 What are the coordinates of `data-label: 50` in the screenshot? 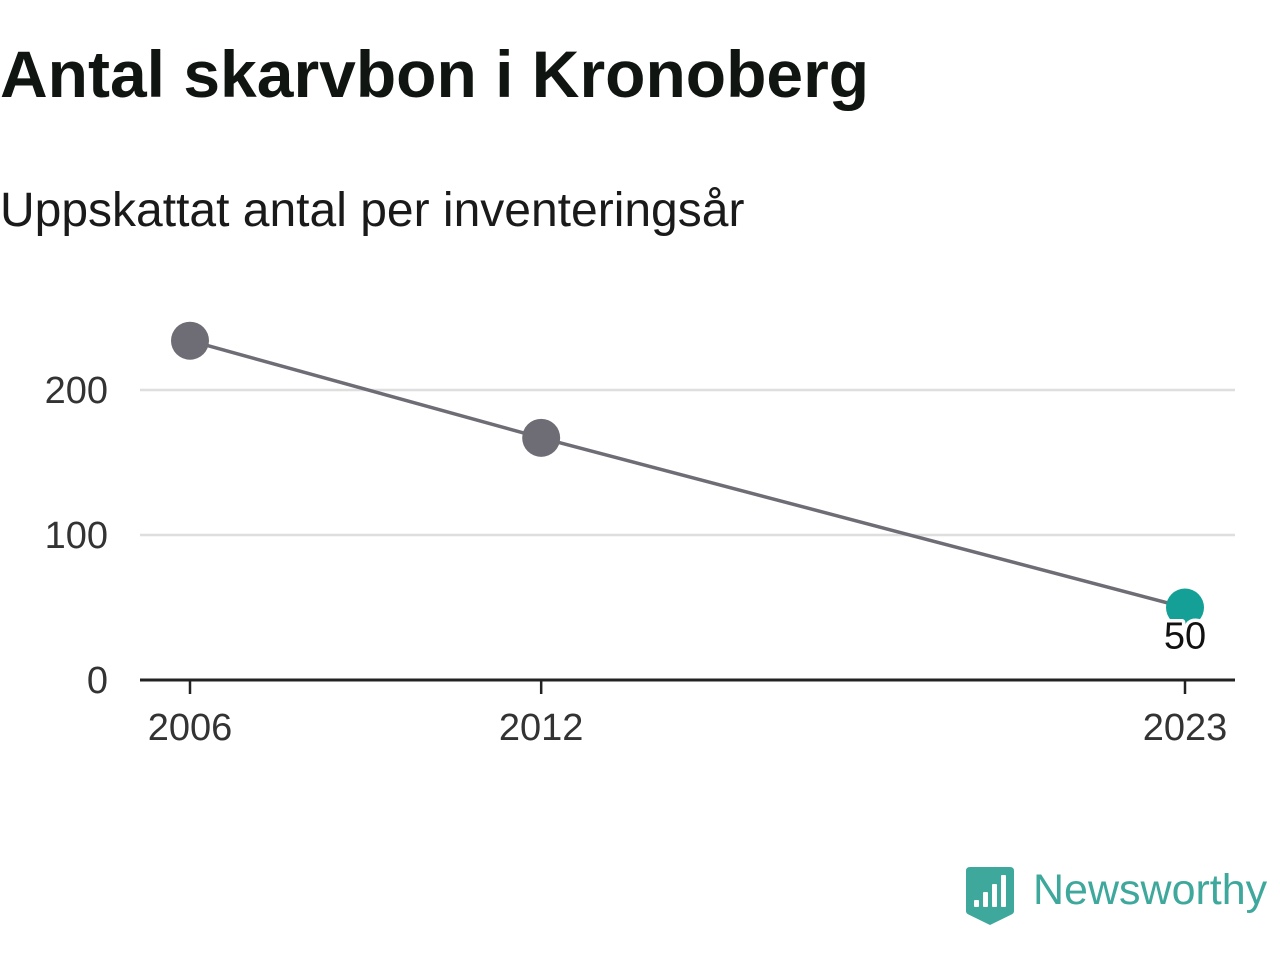 It's located at (1185, 637).